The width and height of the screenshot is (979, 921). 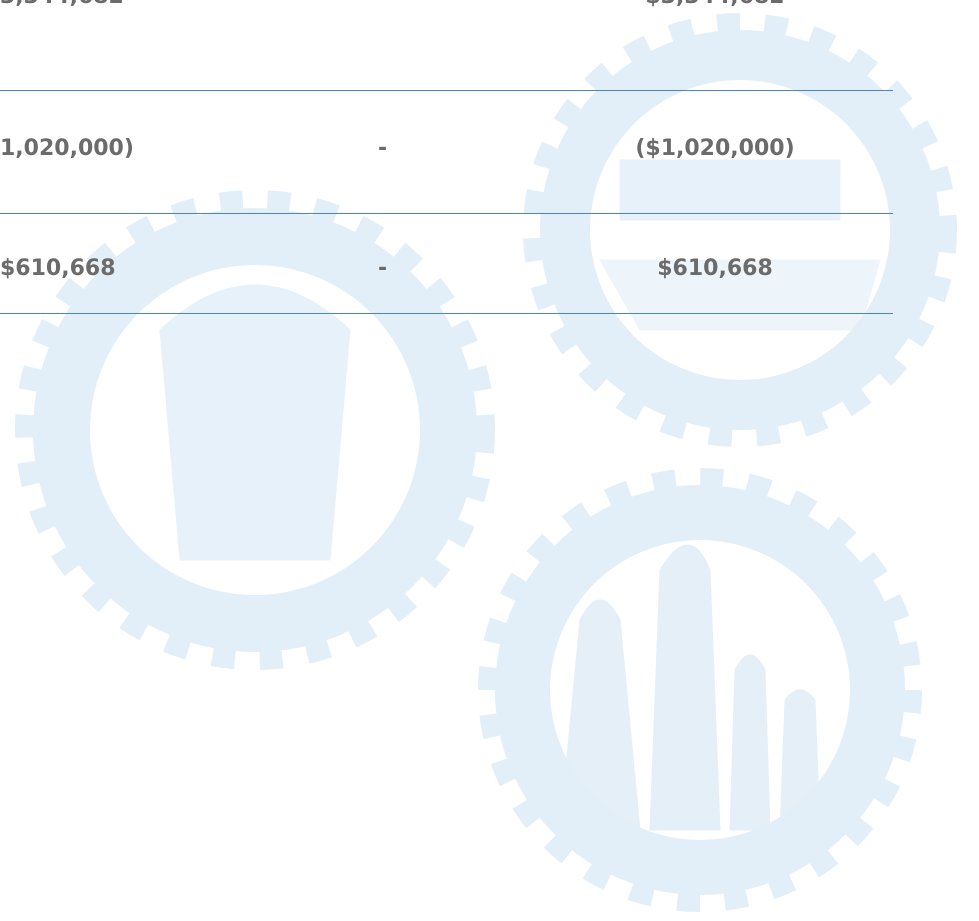 I want to click on tracks, so click(x=740, y=295).